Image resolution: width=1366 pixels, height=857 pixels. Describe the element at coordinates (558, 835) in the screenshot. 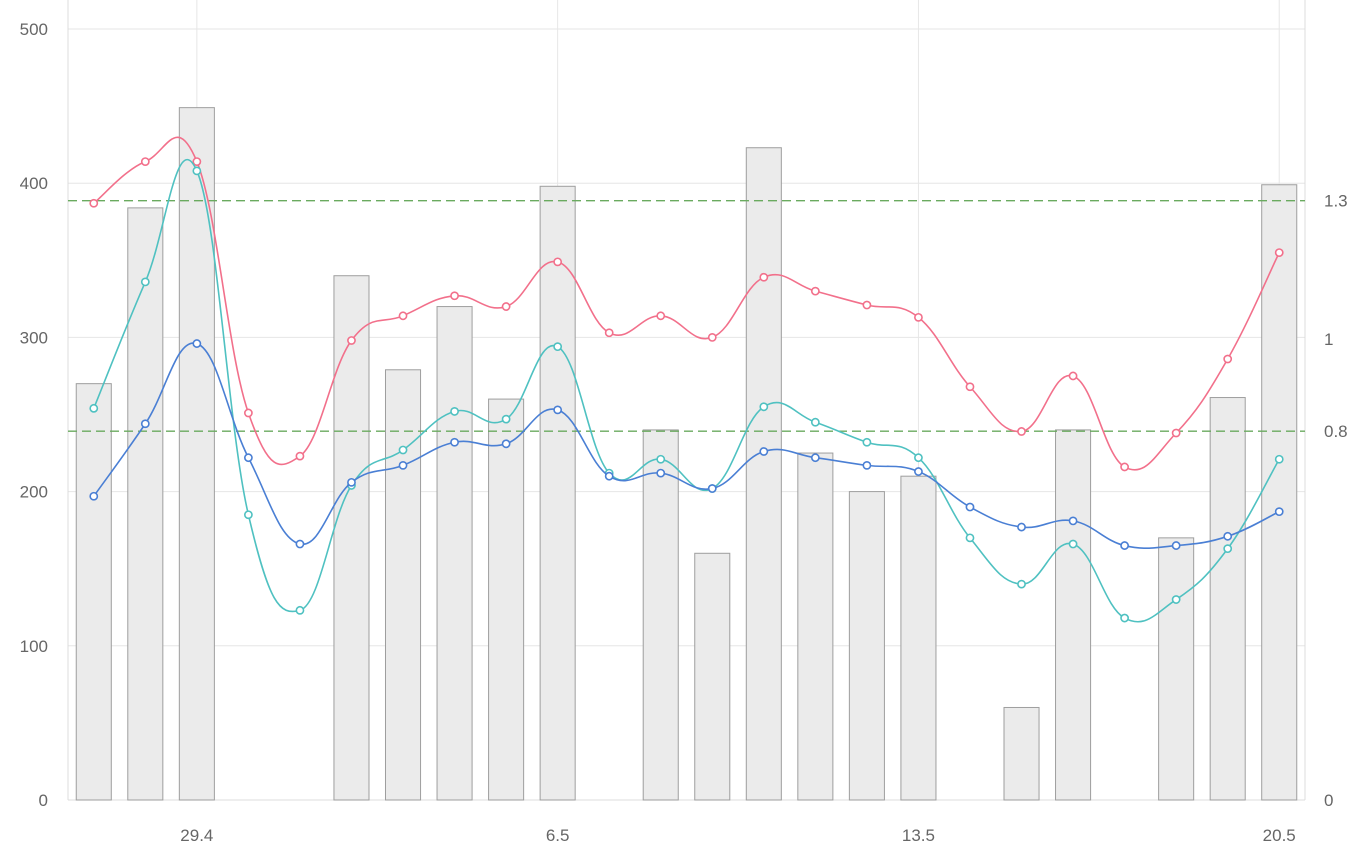

I see `x-tick-label: 6.5` at that location.